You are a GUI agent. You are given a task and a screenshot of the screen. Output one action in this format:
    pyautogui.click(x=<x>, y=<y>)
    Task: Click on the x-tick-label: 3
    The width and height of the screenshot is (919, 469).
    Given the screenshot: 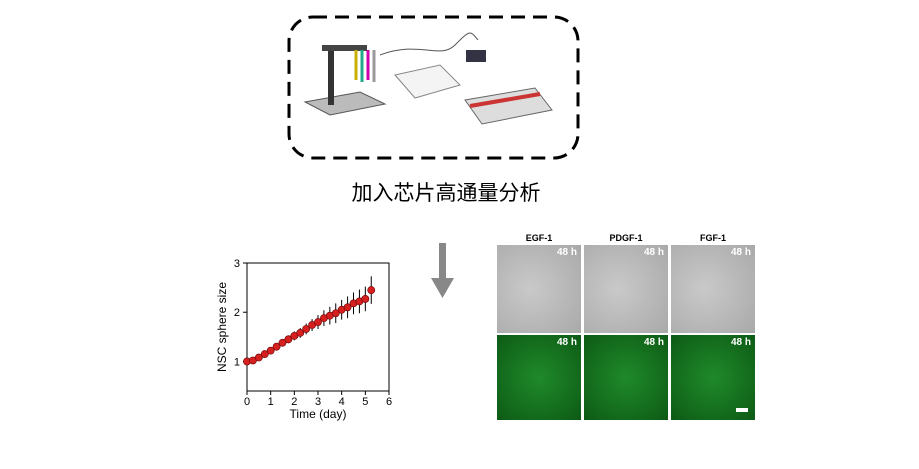 What is the action you would take?
    pyautogui.click(x=318, y=402)
    